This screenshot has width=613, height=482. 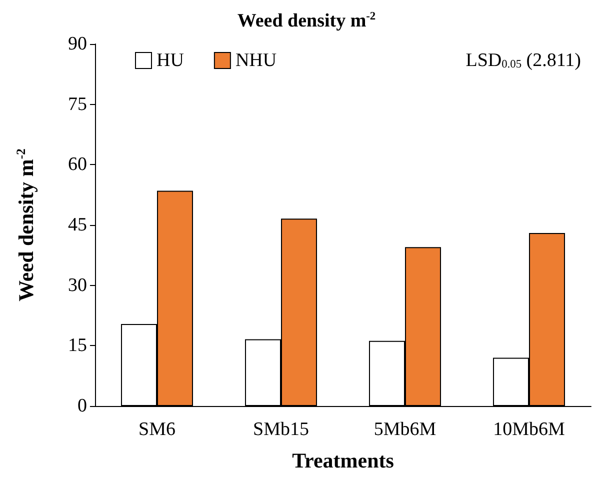 What do you see at coordinates (405, 429) in the screenshot?
I see `x-tick-label: 5Mb6M` at bounding box center [405, 429].